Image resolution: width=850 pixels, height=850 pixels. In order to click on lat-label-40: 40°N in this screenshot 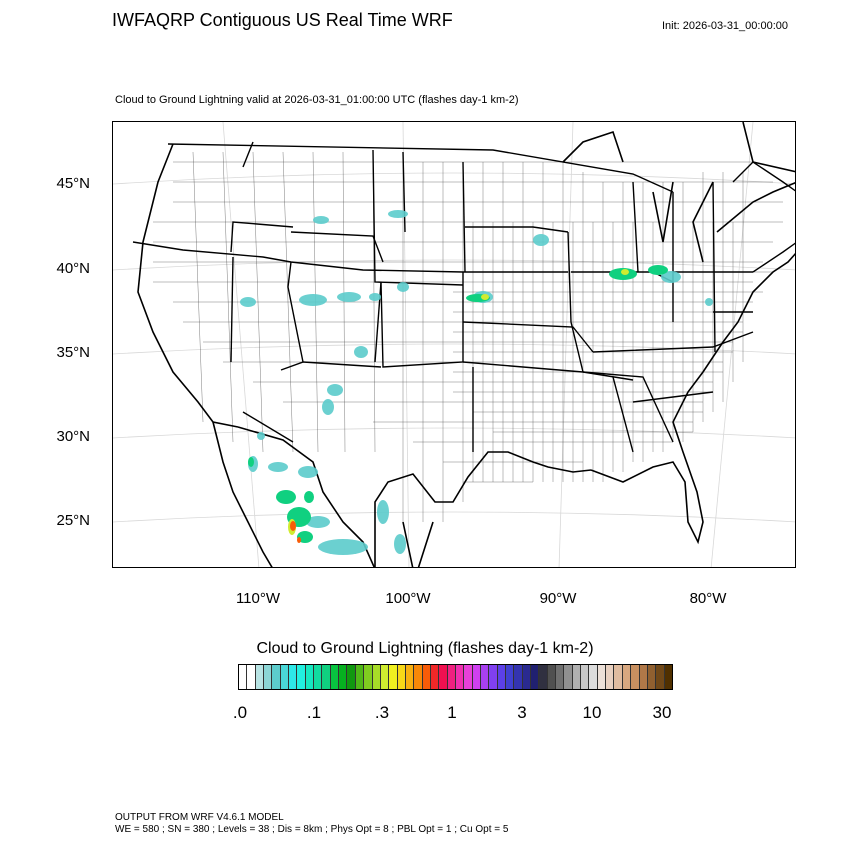, I will do `click(73, 268)`.